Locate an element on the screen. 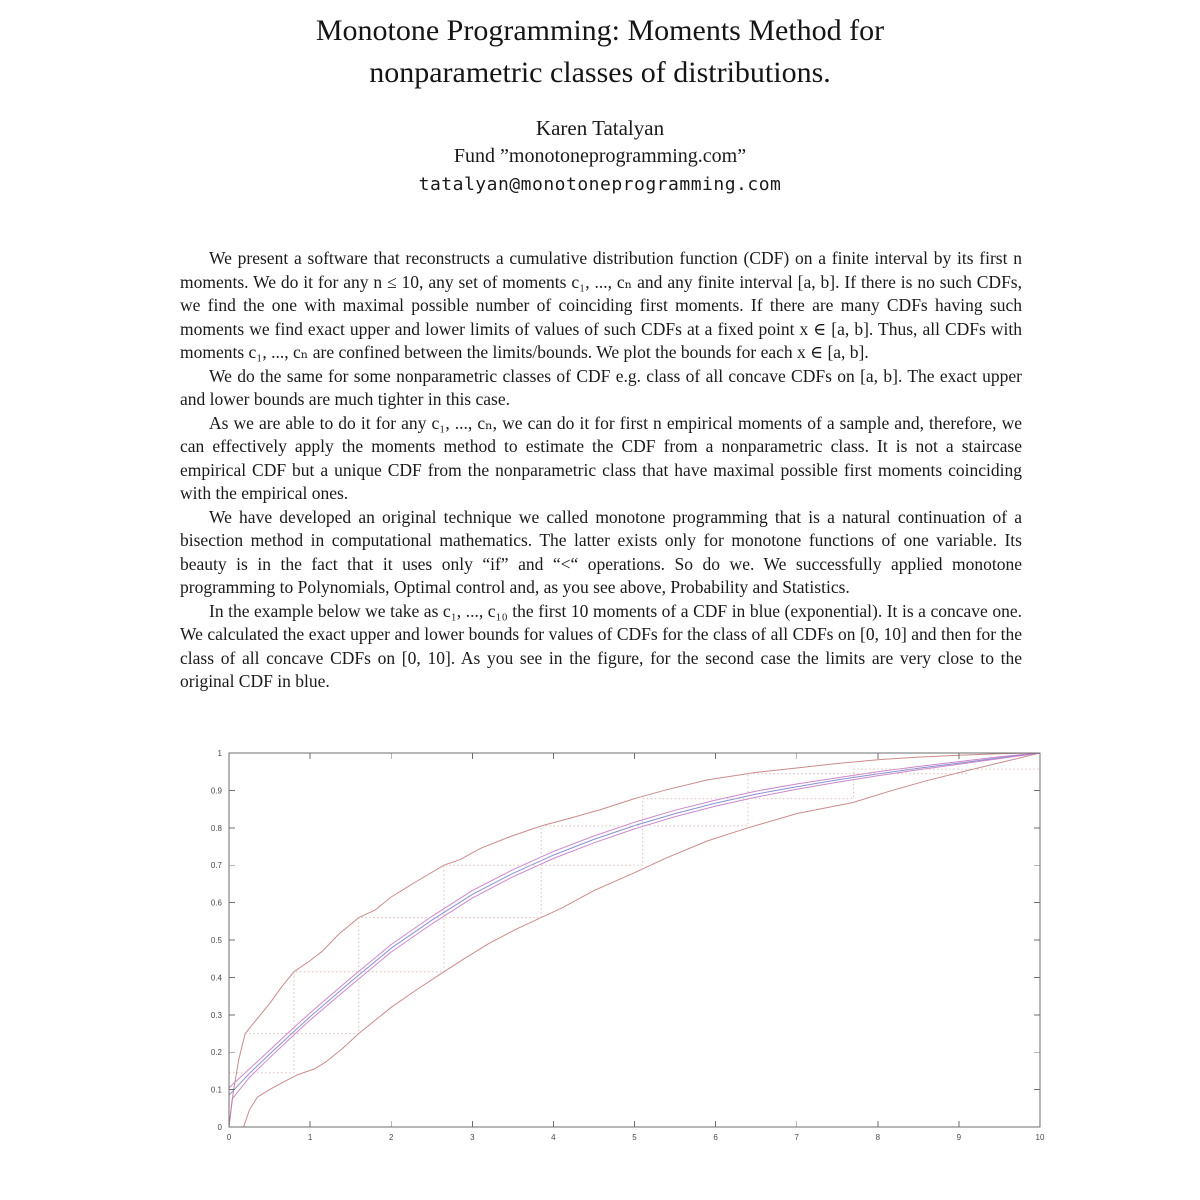 The height and width of the screenshot is (1200, 1200). x-tick-label: 2 is located at coordinates (391, 1137).